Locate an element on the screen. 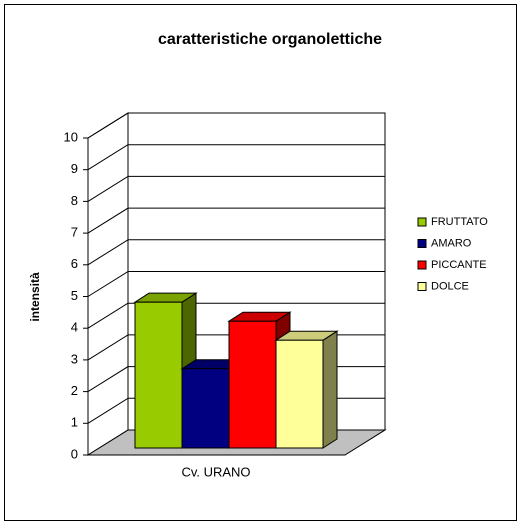 The height and width of the screenshot is (526, 521). y-tick-label: 10 is located at coordinates (71, 136).